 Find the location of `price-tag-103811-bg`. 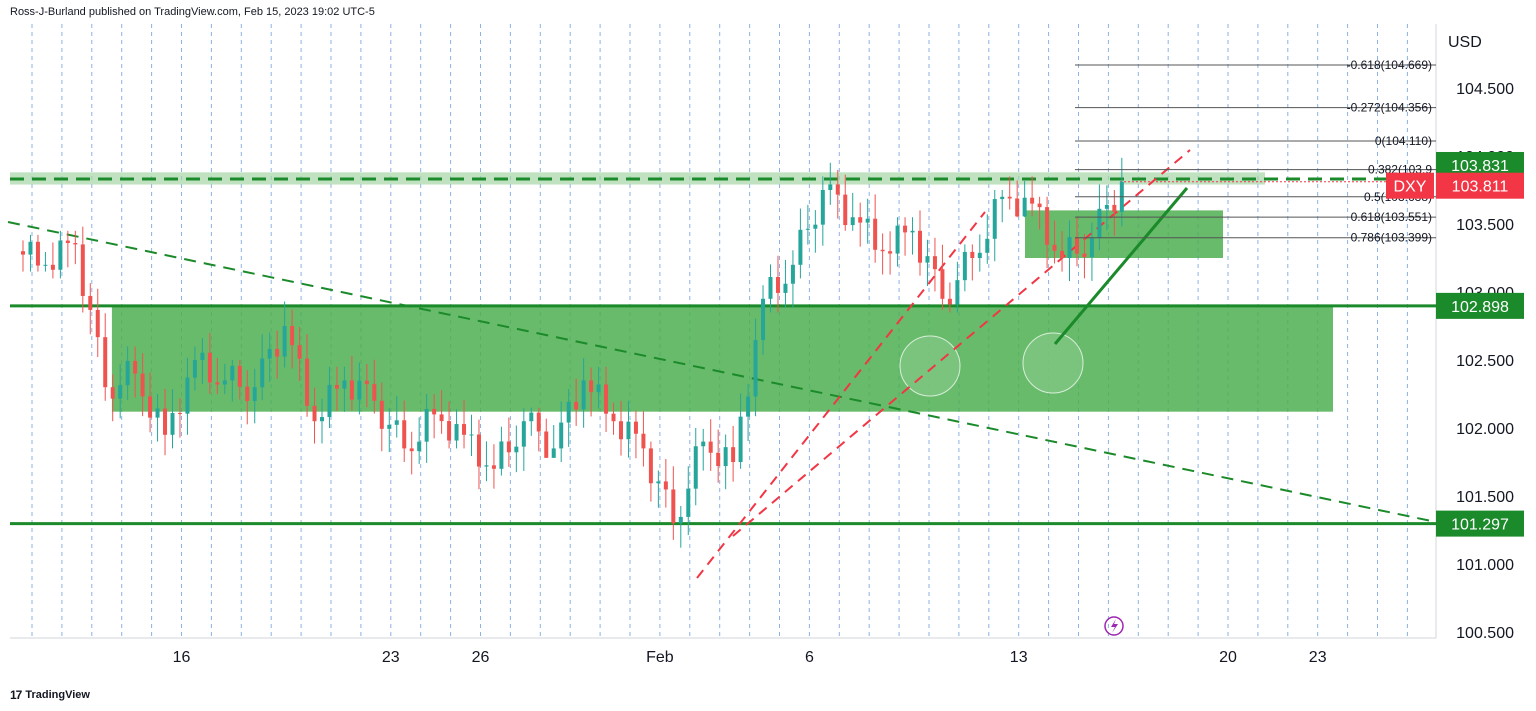

price-tag-103811-bg is located at coordinates (1480, 185).